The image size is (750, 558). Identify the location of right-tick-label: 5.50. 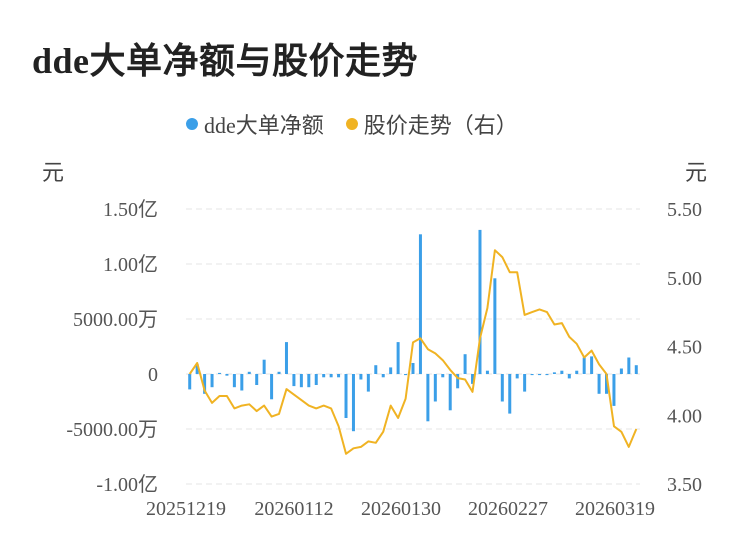
(684, 210).